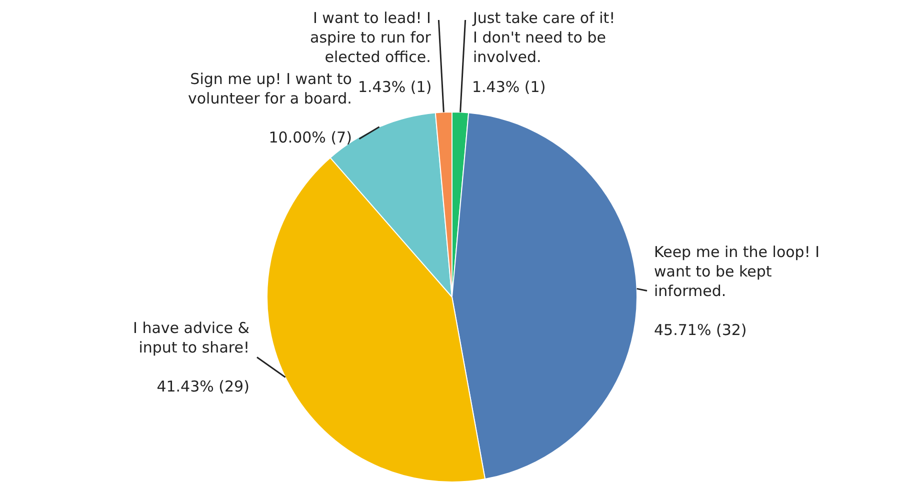 This screenshot has height=492, width=913. Describe the element at coordinates (310, 137) in the screenshot. I see `data-label: 10.00% (7)` at that location.